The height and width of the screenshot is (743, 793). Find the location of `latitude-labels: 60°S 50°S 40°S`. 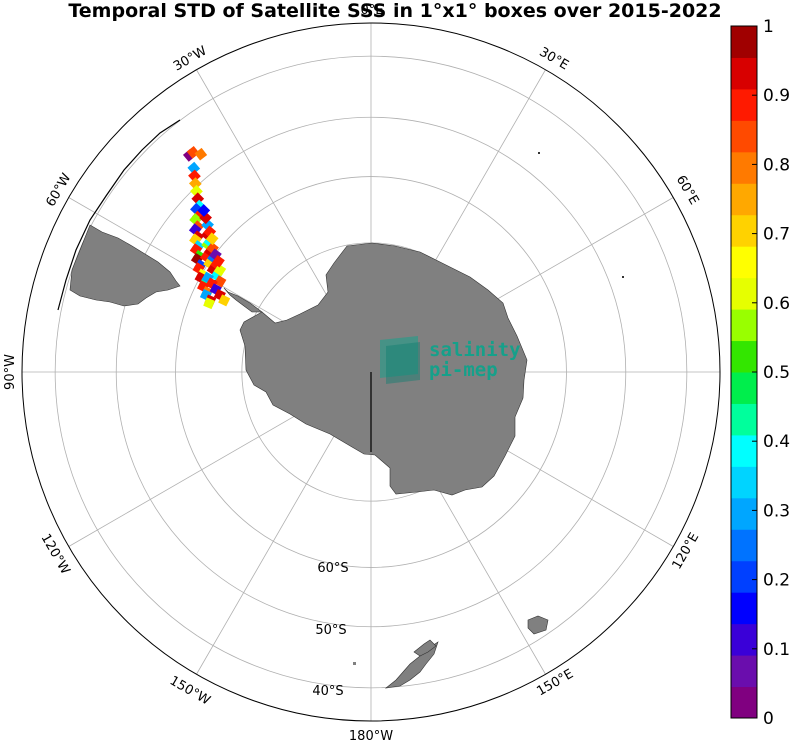

latitude-labels: 60°S 50°S 40°S is located at coordinates (330, 630).